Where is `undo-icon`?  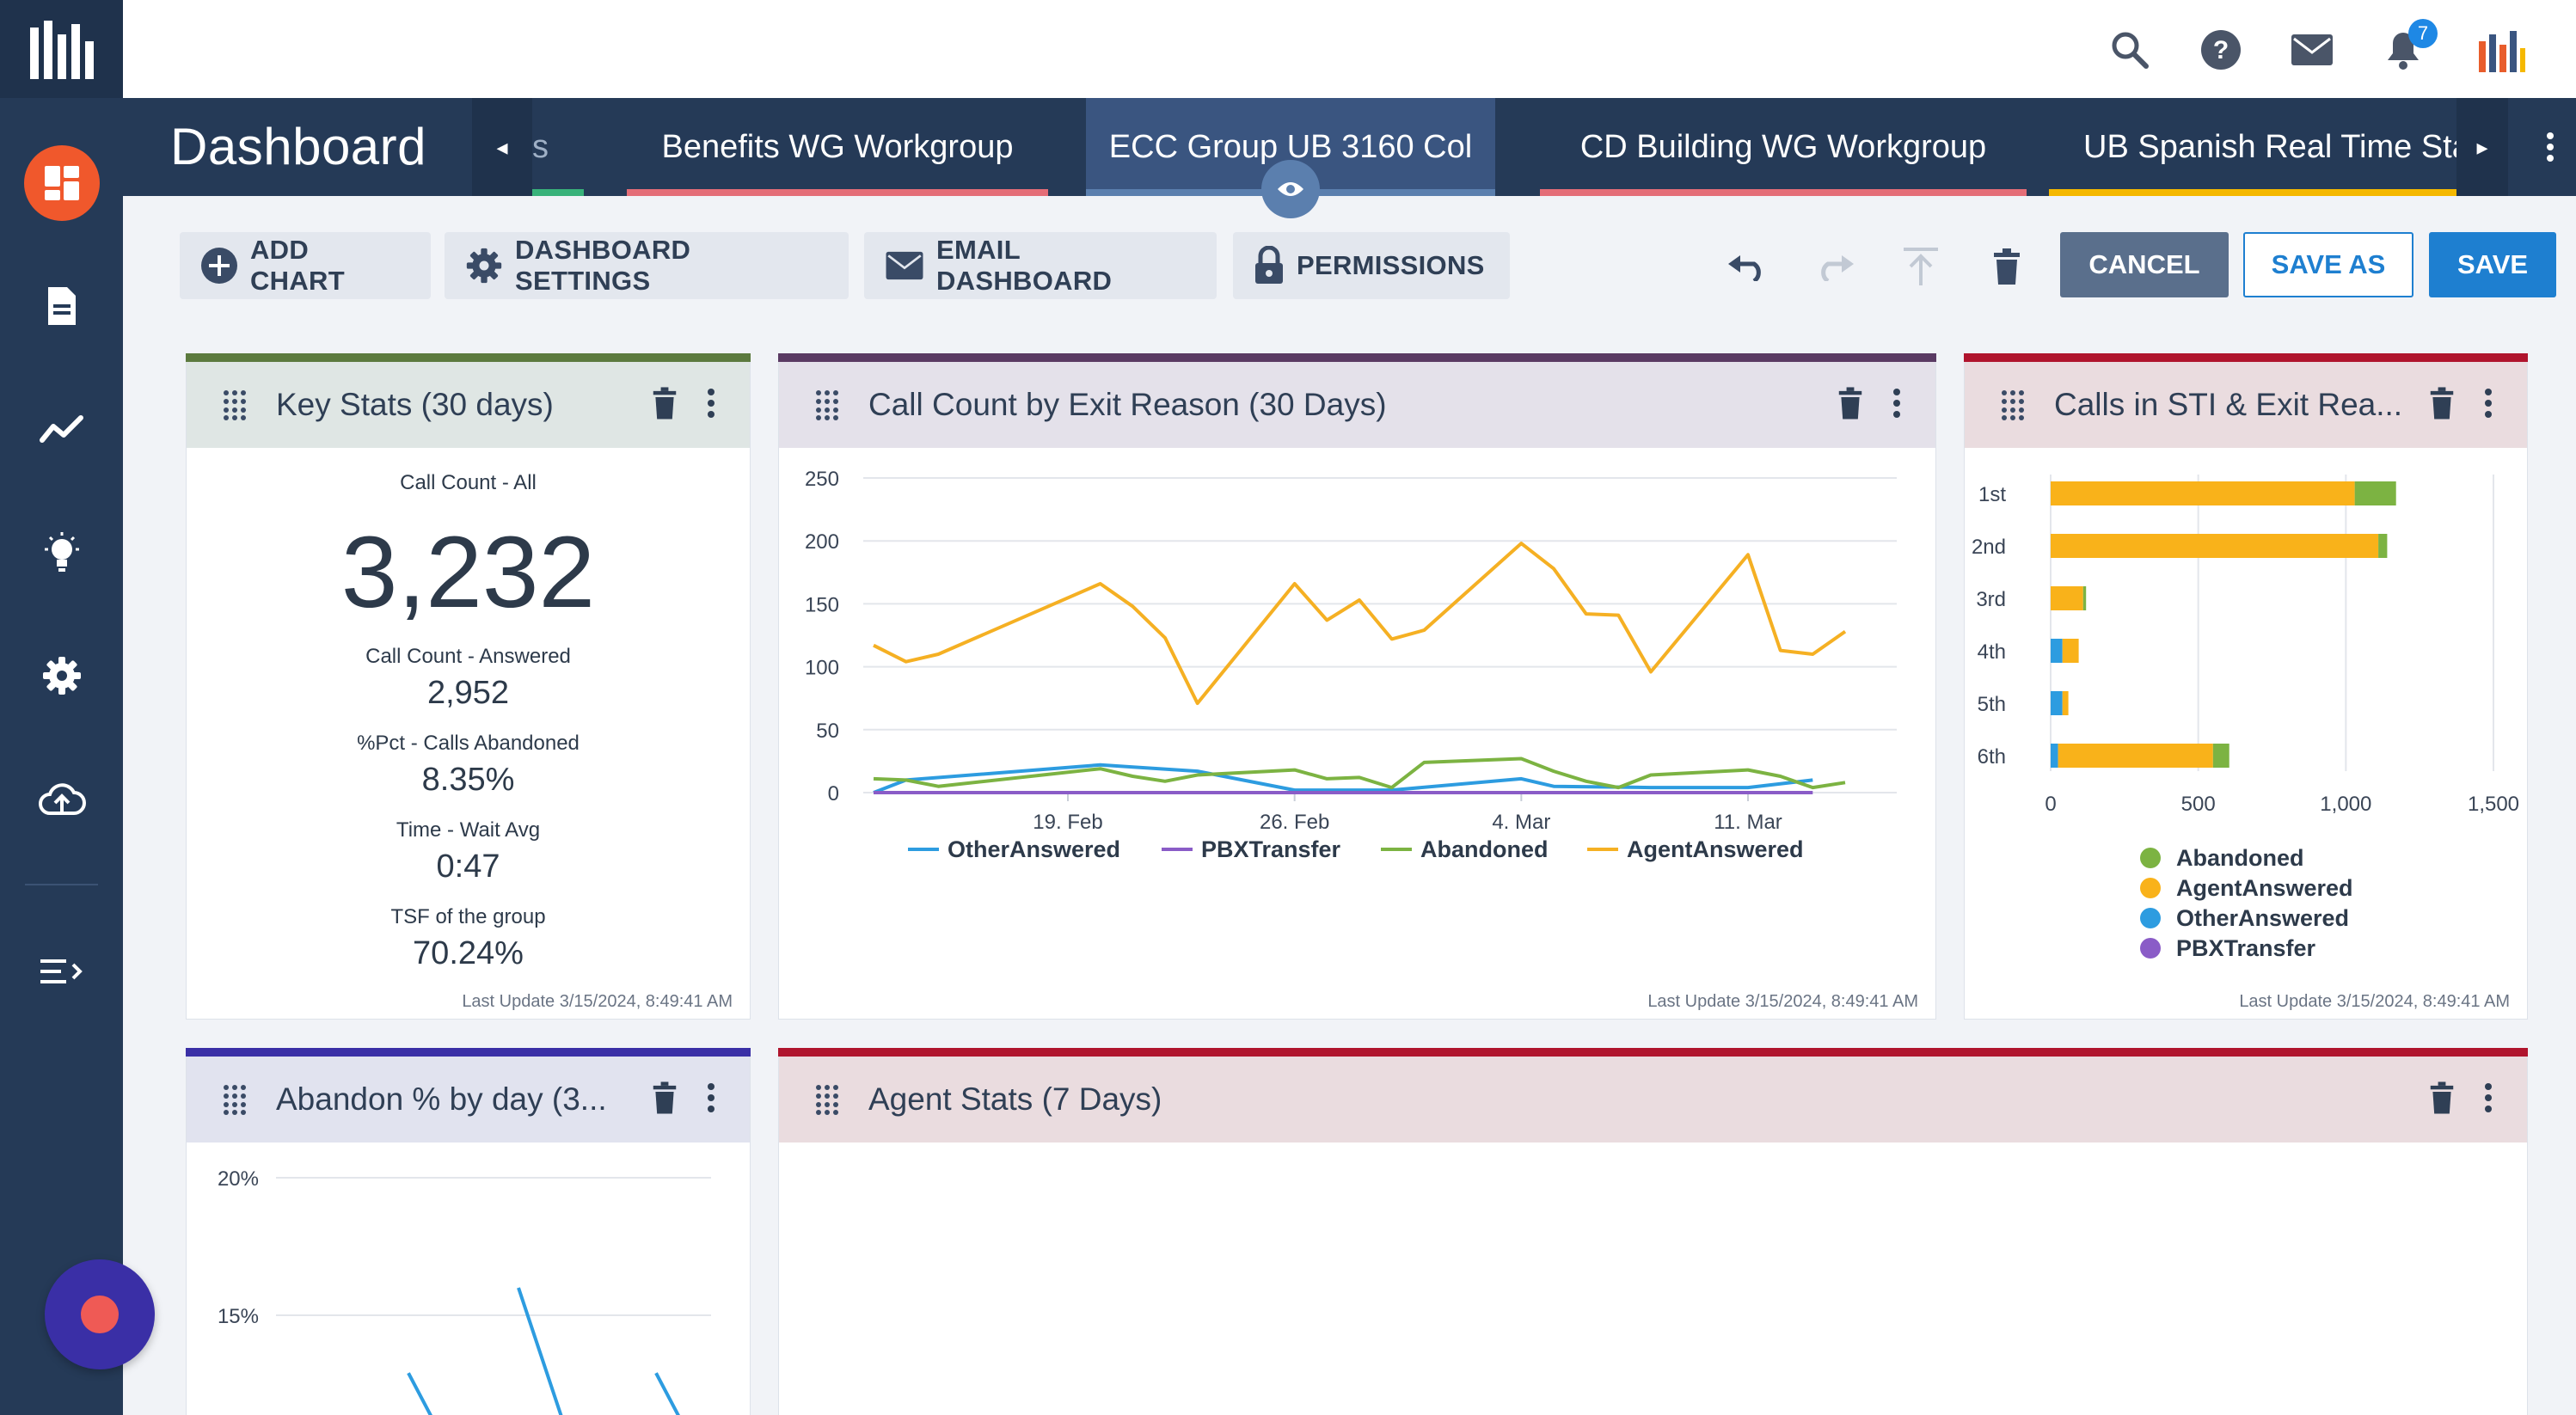 undo-icon is located at coordinates (1744, 268).